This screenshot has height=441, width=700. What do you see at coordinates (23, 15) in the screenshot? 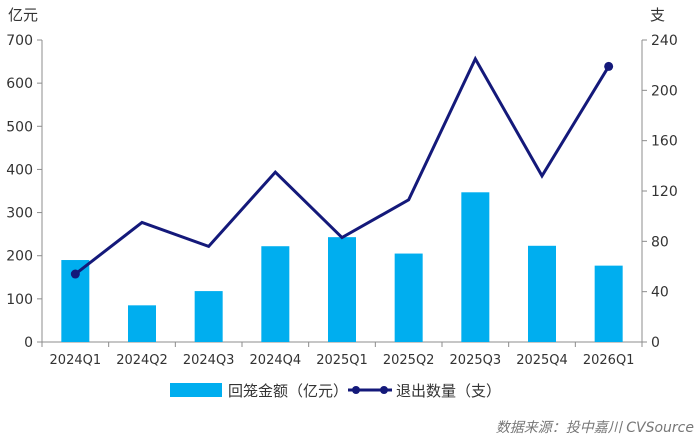
I see `left-axis-unit: 亿元` at bounding box center [23, 15].